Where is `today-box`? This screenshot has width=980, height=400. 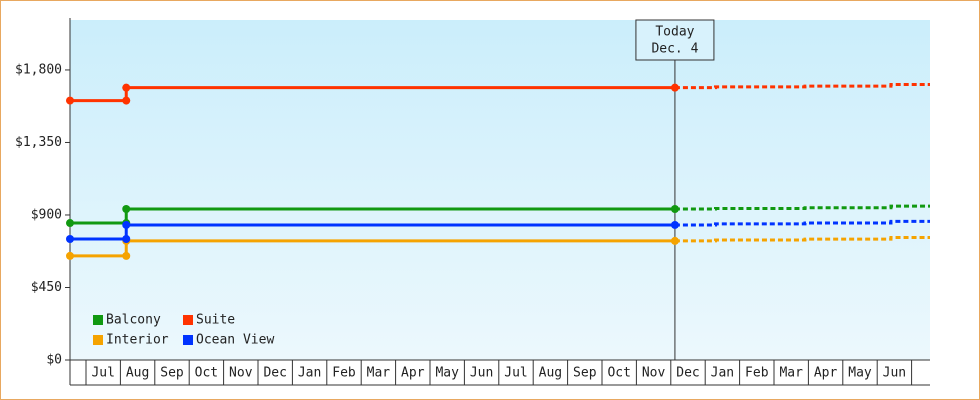
today-box is located at coordinates (675, 40).